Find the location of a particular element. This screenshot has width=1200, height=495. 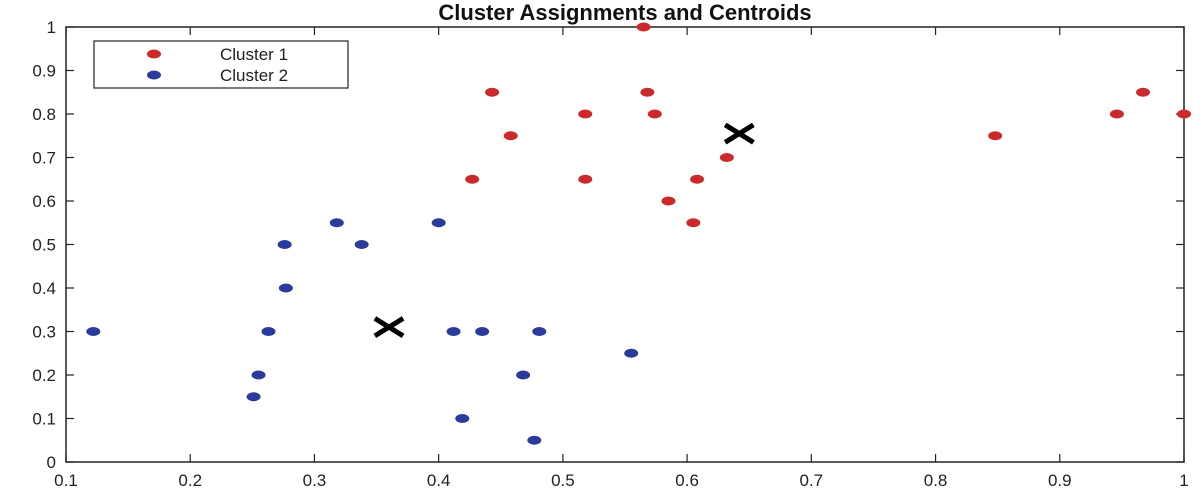

x-tick-label: 0.7 is located at coordinates (812, 480).